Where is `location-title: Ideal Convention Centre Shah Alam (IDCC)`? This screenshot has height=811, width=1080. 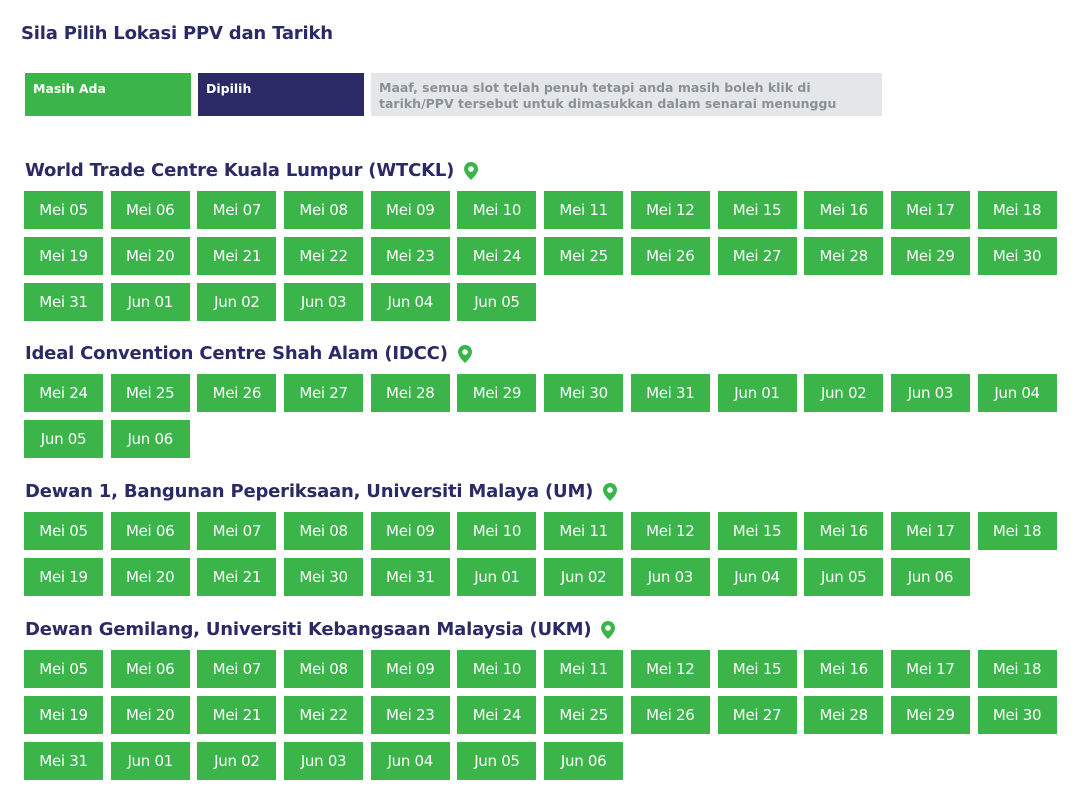 location-title: Ideal Convention Centre Shah Alam (IDCC) is located at coordinates (248, 353).